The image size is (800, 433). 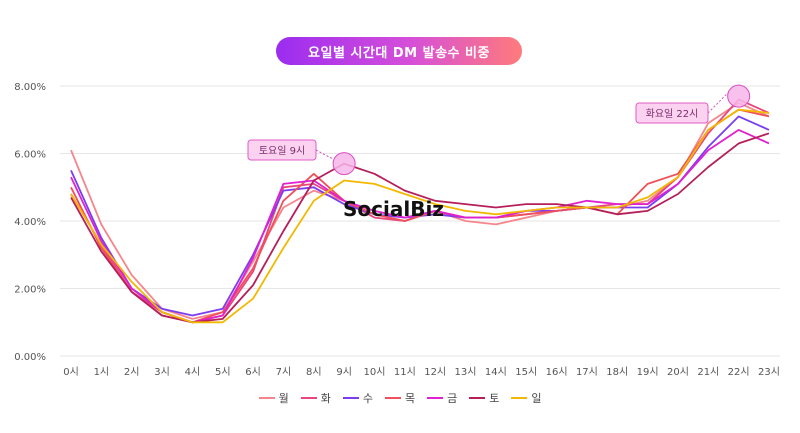 I want to click on x-tick-label: 13시, so click(x=466, y=372).